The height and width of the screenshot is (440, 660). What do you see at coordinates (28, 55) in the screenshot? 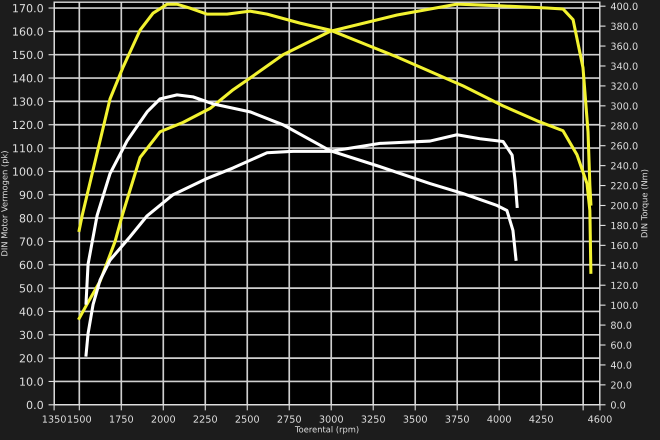
I see `y-tick-label: 150.0` at bounding box center [28, 55].